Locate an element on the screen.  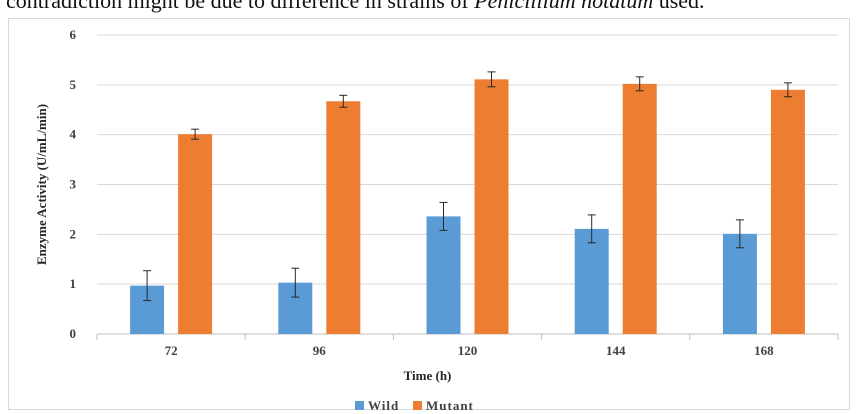
y-tick-label: 2 is located at coordinates (73, 233).